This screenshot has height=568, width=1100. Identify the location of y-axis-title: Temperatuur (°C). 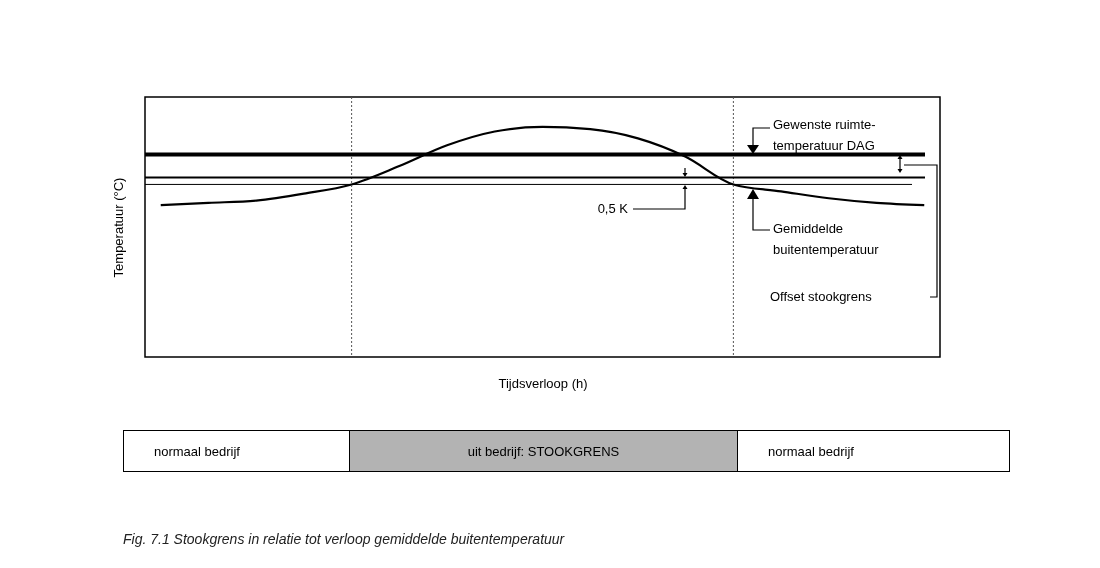
(118, 227).